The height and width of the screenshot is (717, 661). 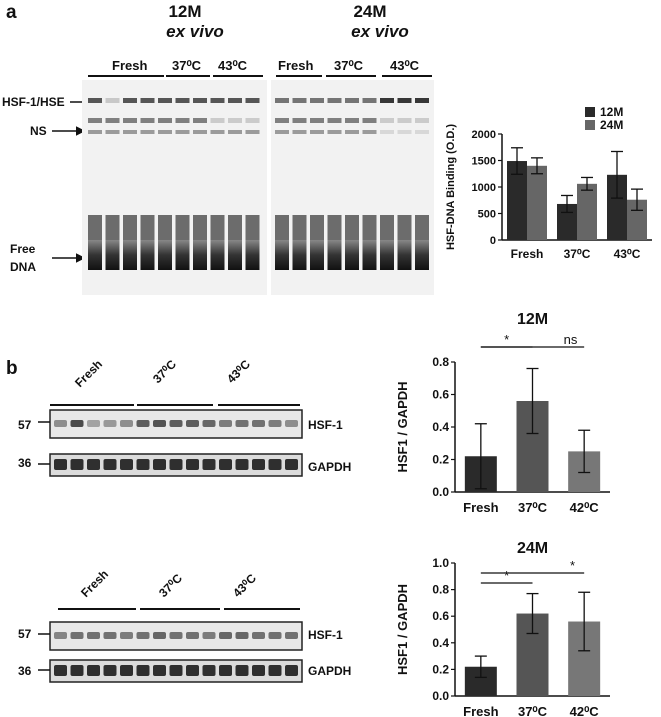 What do you see at coordinates (299, 76) in the screenshot?
I see `gel-24m-bar-fresh` at bounding box center [299, 76].